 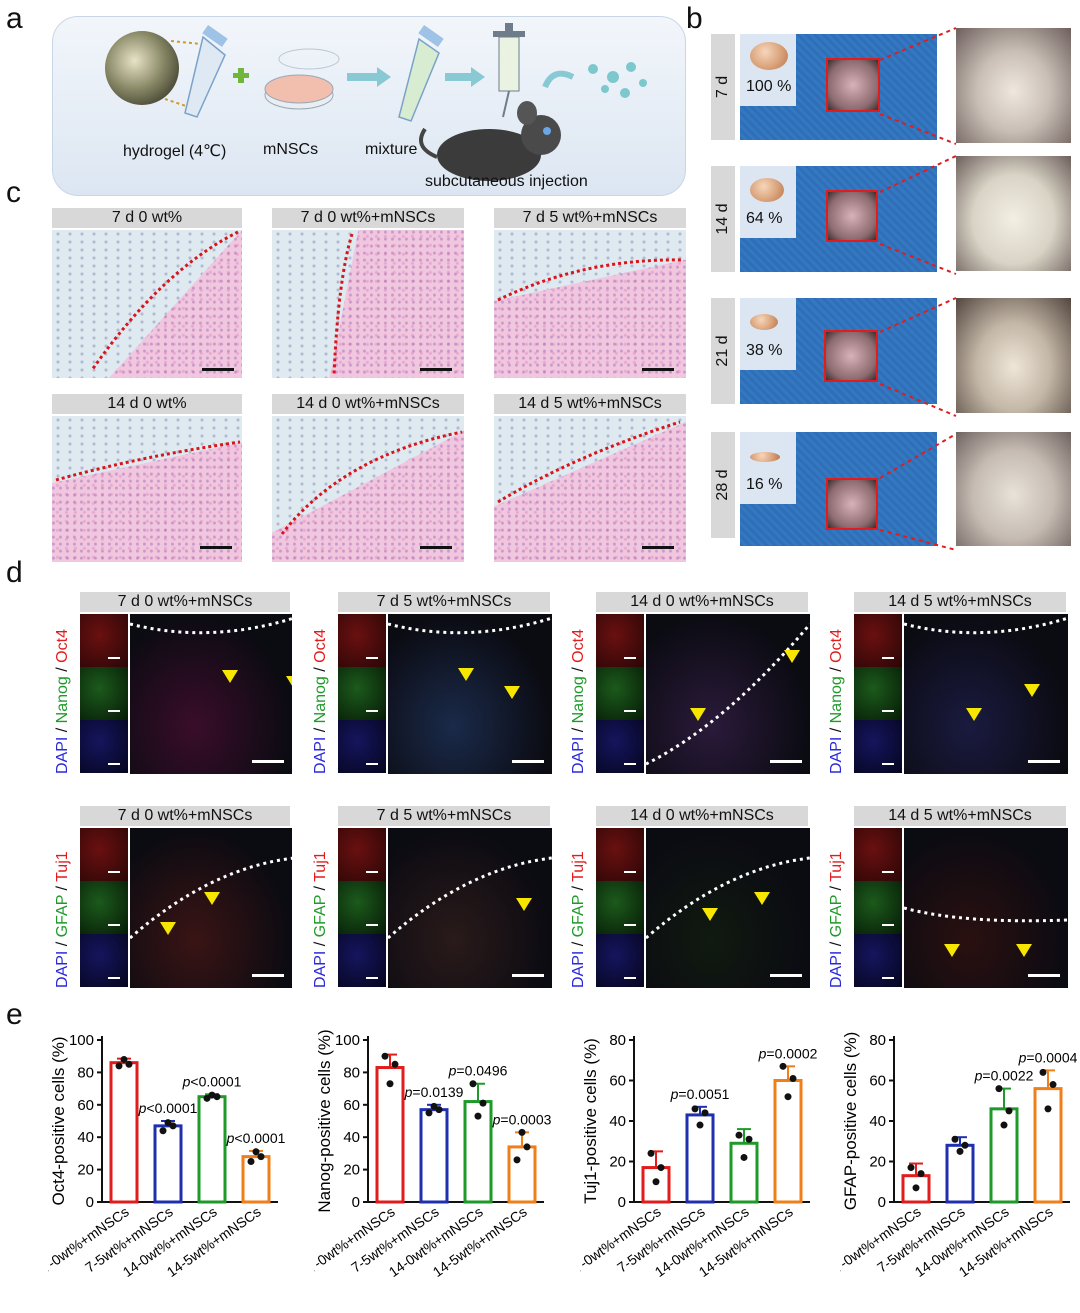 What do you see at coordinates (617, 80) in the screenshot?
I see `hydrogel-network-icon` at bounding box center [617, 80].